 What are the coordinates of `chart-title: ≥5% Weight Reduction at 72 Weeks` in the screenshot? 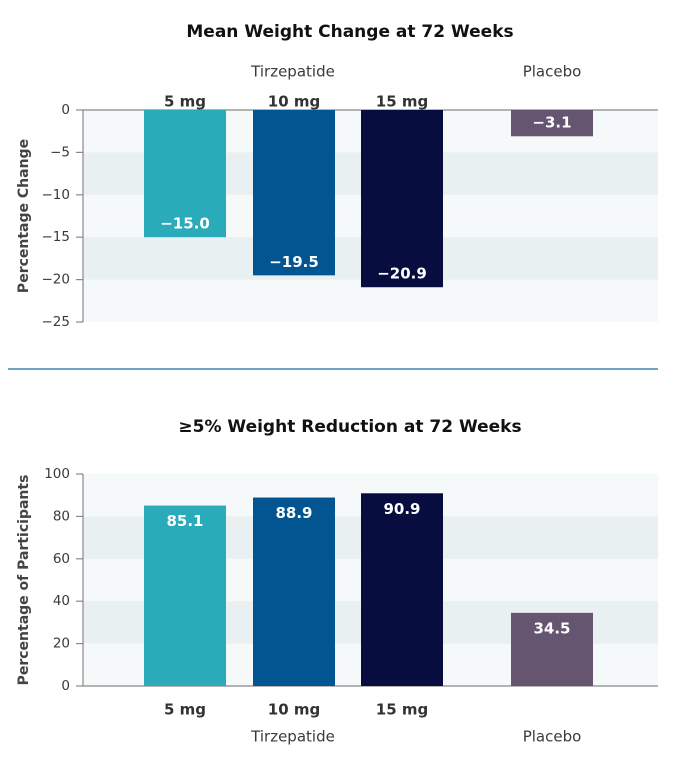 It's located at (349, 427).